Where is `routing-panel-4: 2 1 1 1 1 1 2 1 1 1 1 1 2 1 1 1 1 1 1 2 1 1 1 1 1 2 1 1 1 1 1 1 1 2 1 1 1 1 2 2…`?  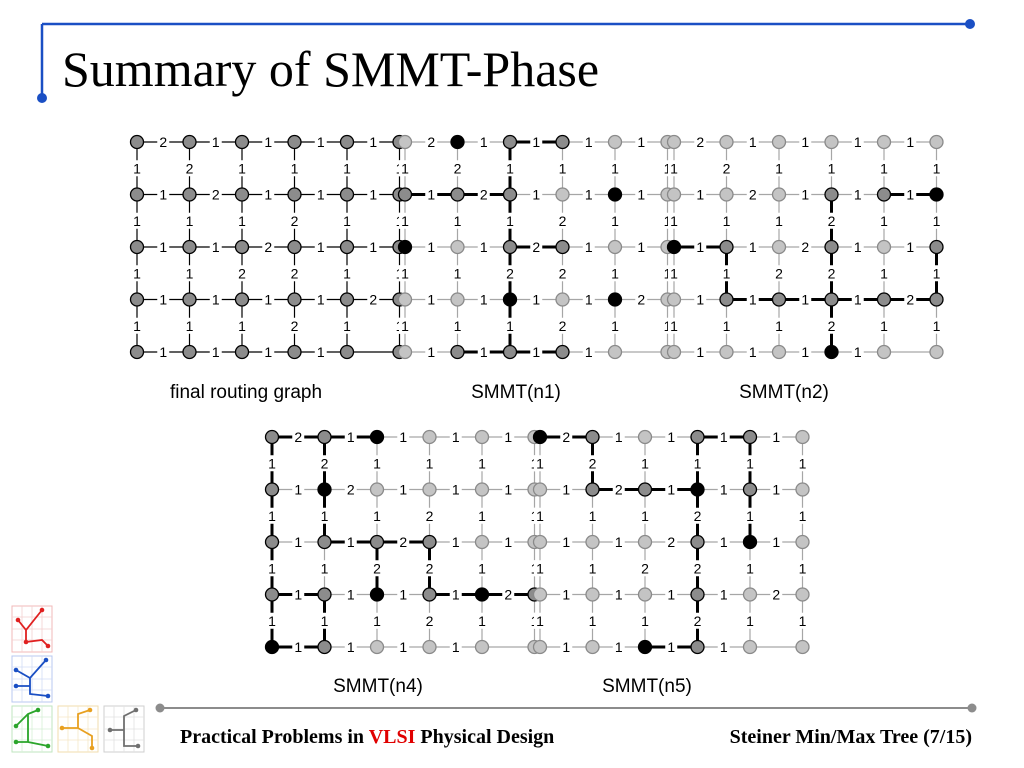 routing-panel-4: 2 1 1 1 1 1 2 1 1 1 1 1 2 1 1 1 1 1 1 2 1 1 1 1 1 2 1 1 1 1 1 1 1 2 1 1 1 1 2 2… is located at coordinates (671, 542).